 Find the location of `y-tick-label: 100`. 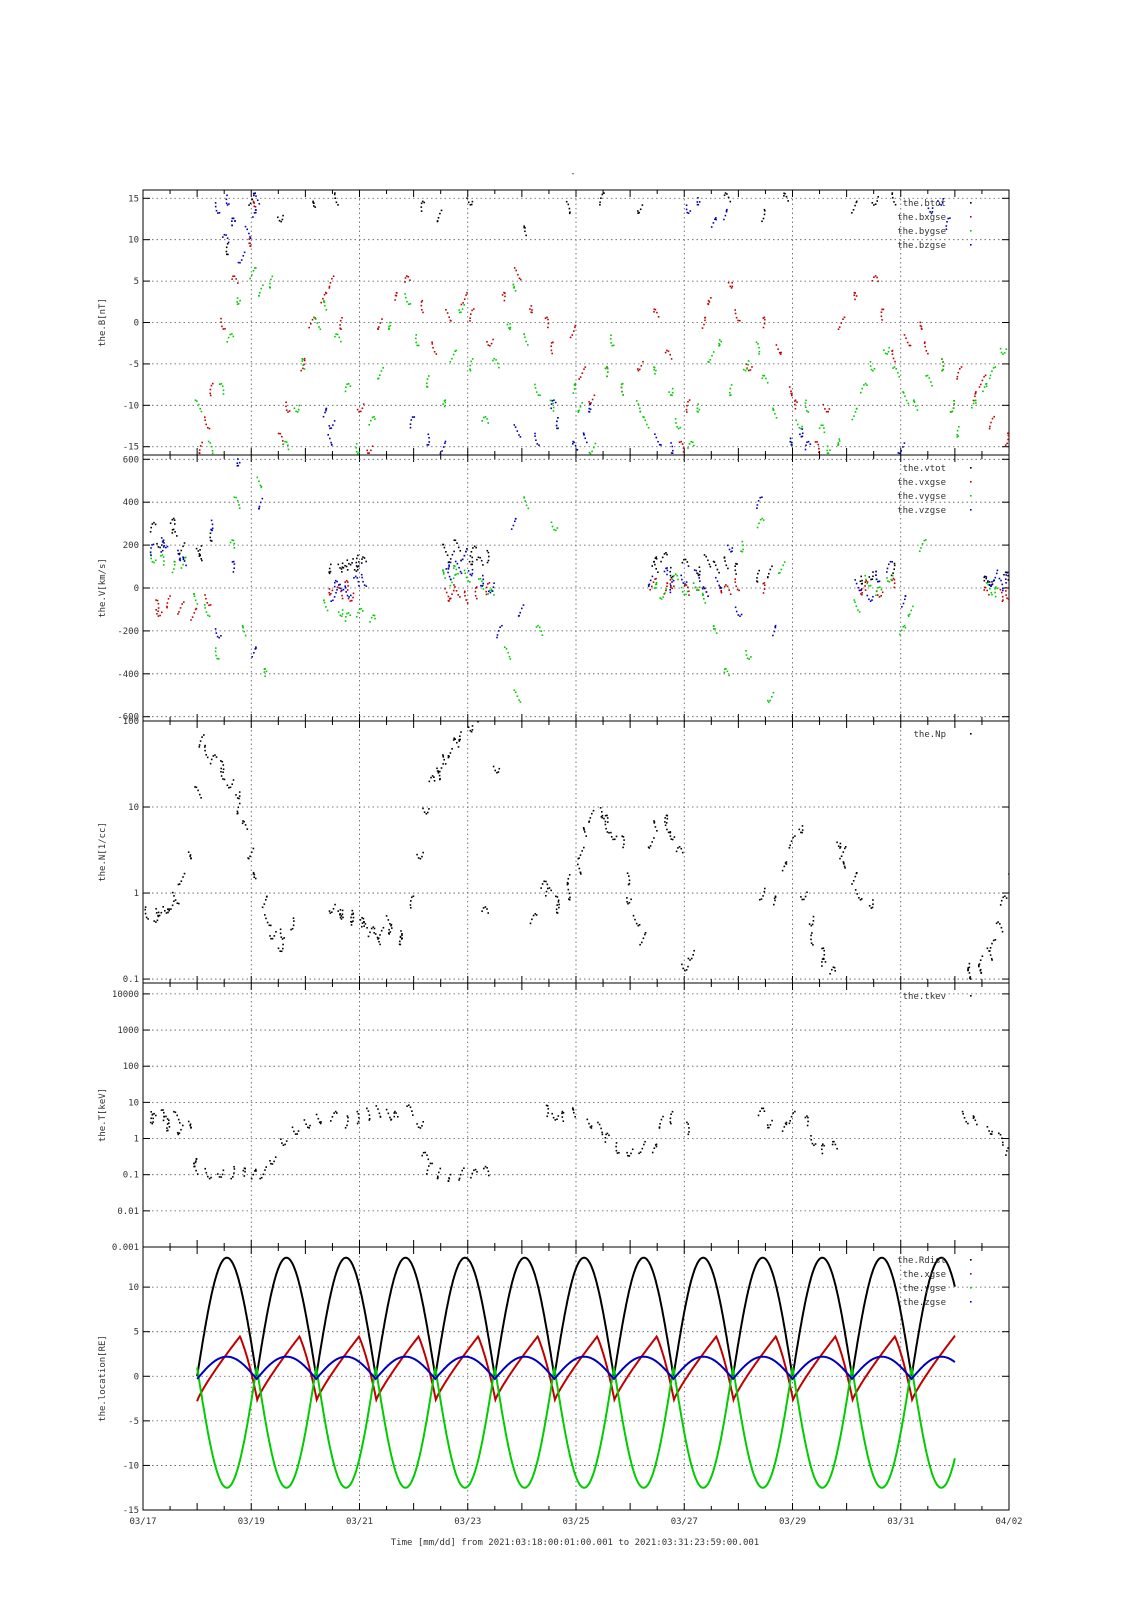

y-tick-label: 100 is located at coordinates (131, 1067).